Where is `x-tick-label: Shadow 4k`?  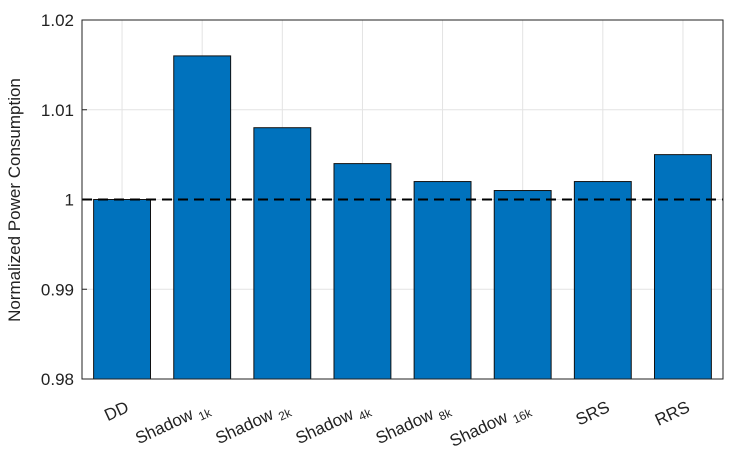 x-tick-label: Shadow 4k is located at coordinates (334, 424).